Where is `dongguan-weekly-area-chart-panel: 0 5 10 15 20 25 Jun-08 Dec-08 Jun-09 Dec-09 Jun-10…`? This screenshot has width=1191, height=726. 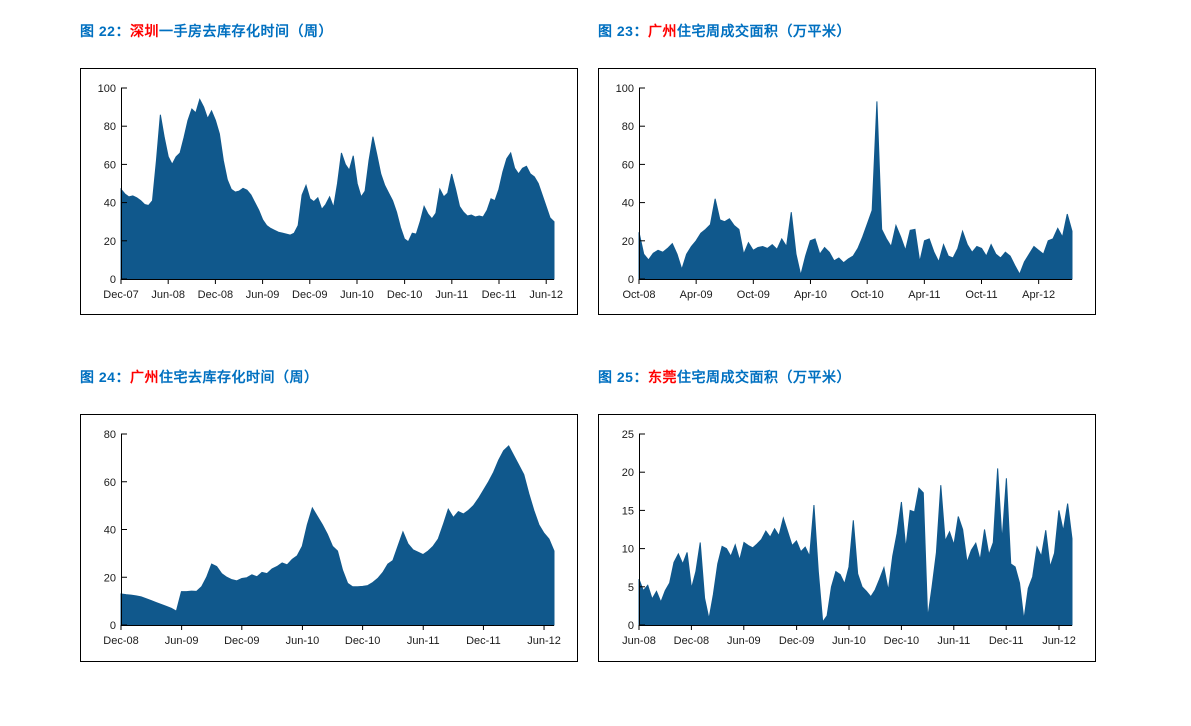
dongguan-weekly-area-chart-panel: 0 5 10 15 20 25 Jun-08 Dec-08 Jun-09 Dec-09 Jun-10… is located at coordinates (847, 538).